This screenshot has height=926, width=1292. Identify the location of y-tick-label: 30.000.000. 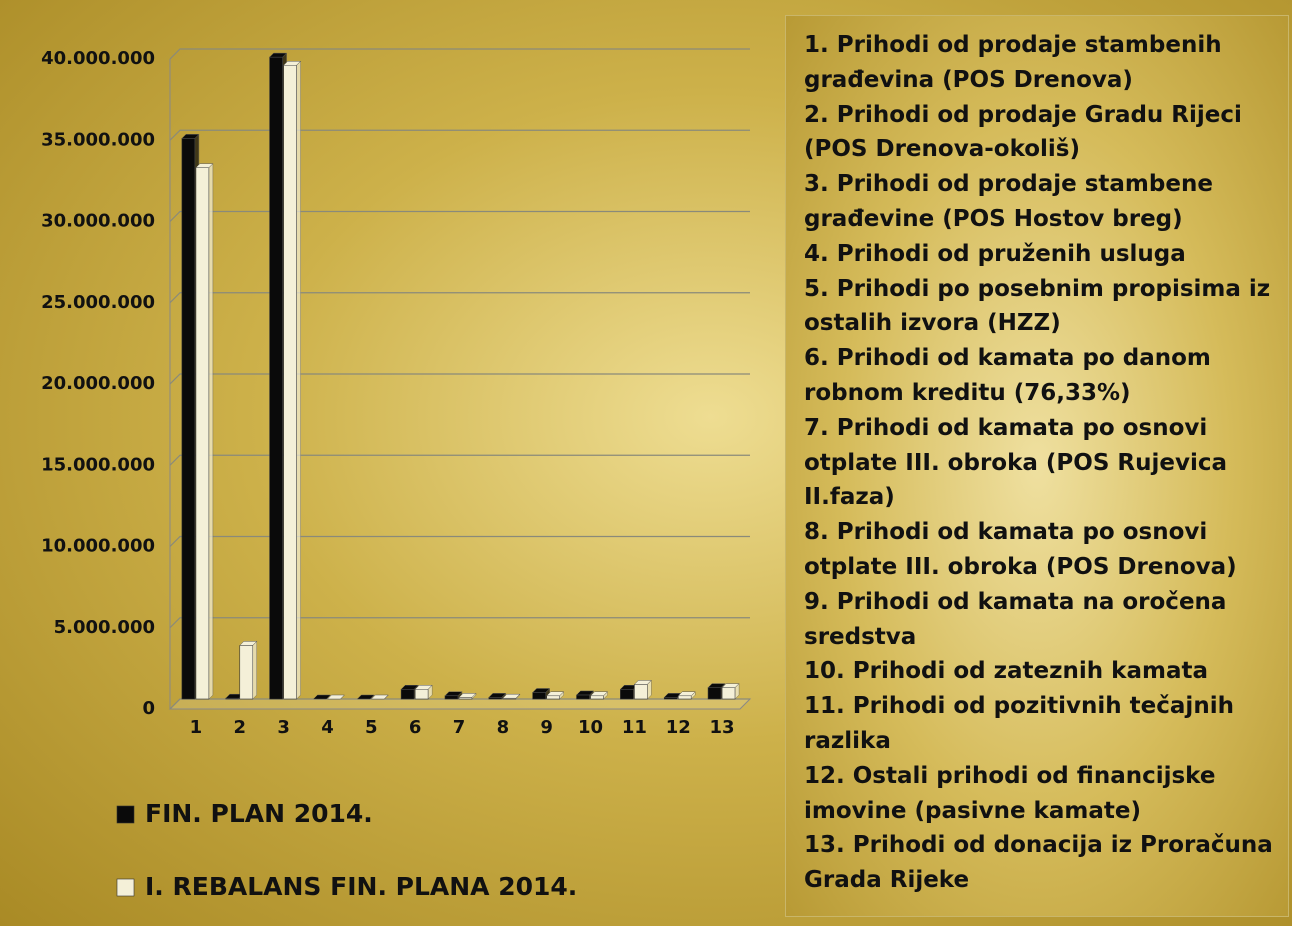
(98, 221).